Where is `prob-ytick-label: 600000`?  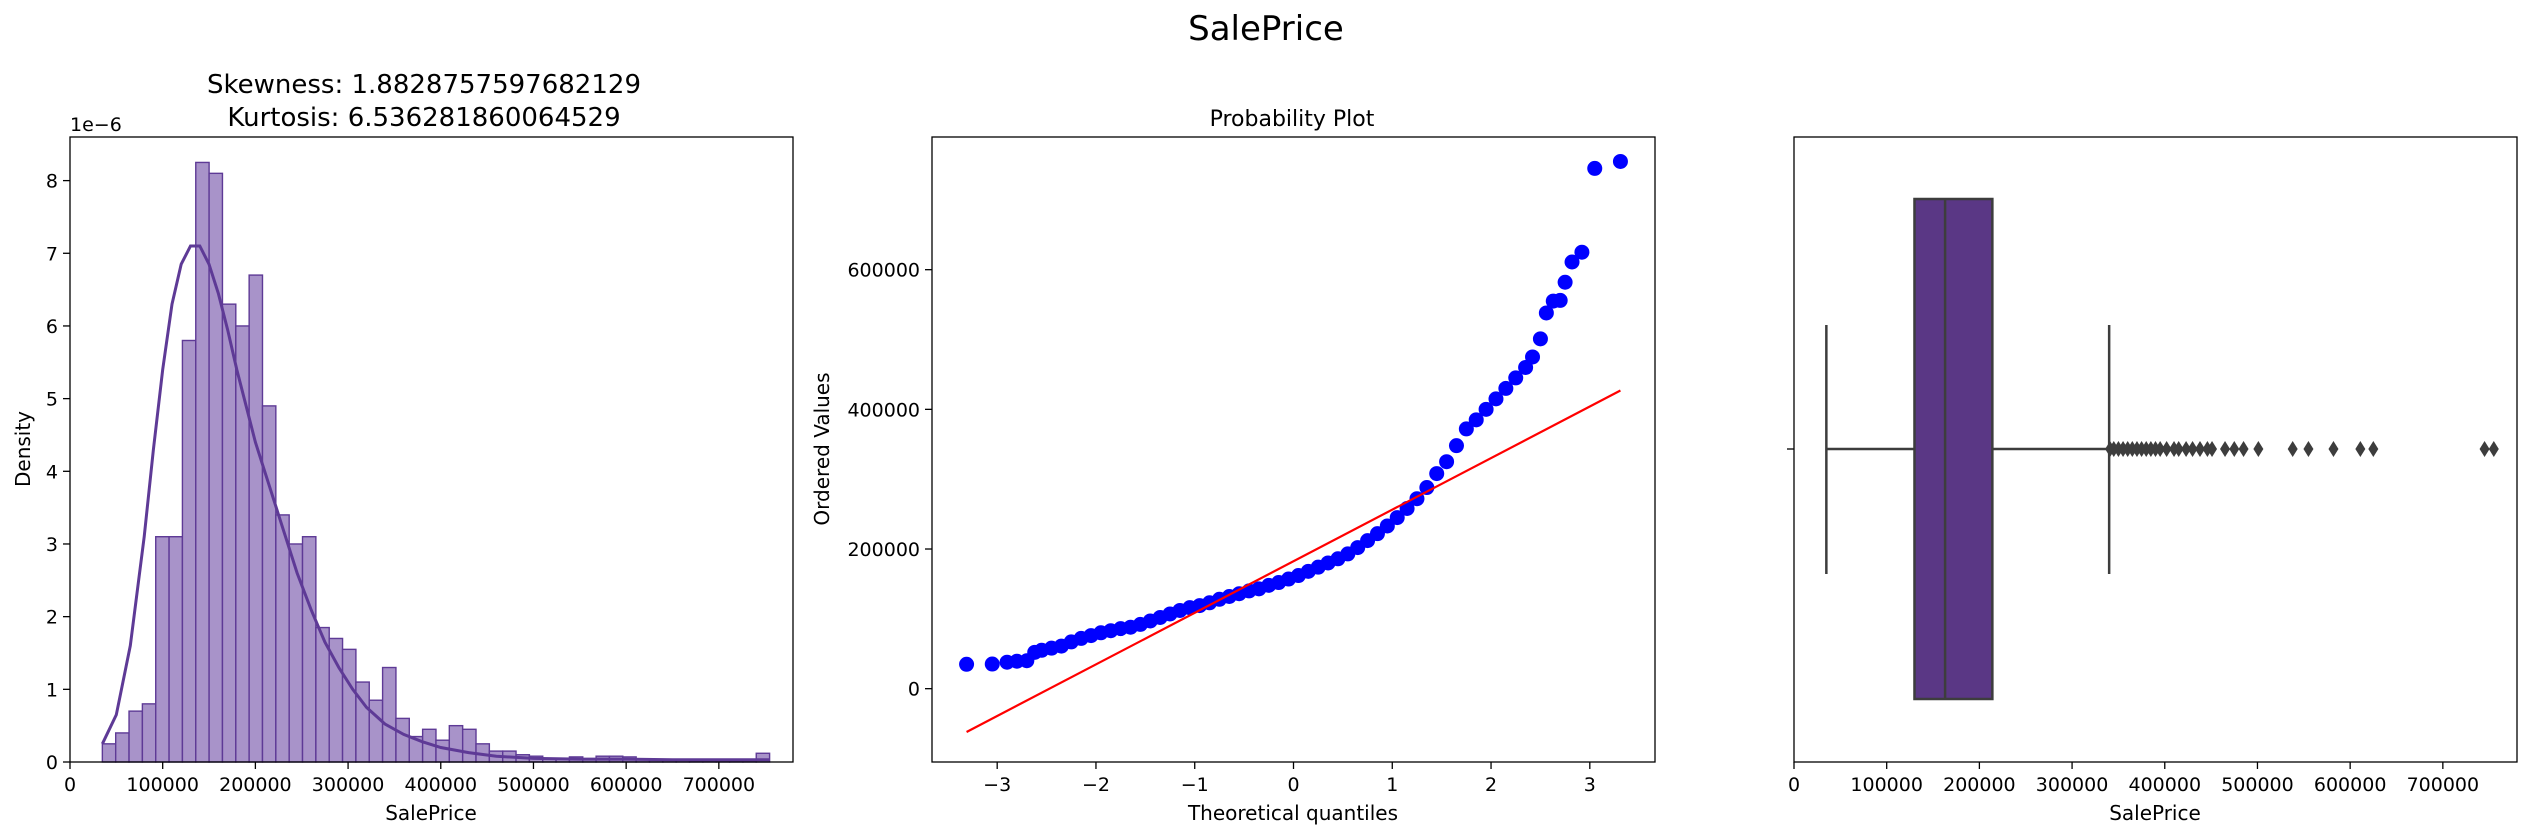
prob-ytick-label: 600000 is located at coordinates (883, 271).